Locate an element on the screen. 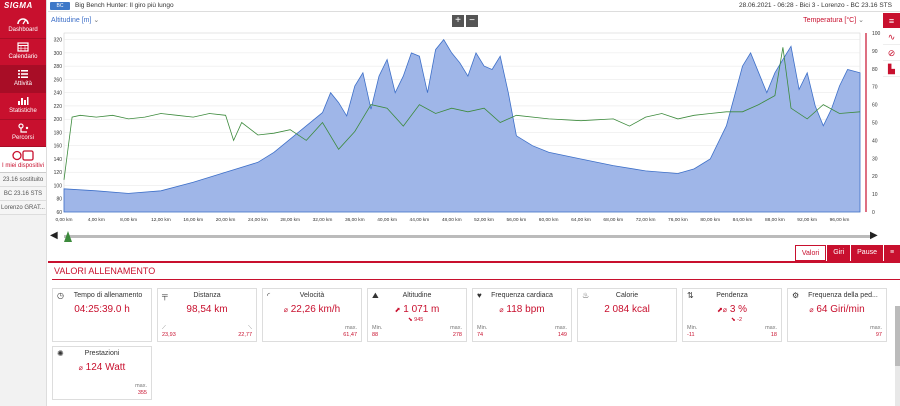 This screenshot has height=406, width=900. y1-tick-label: 120 is located at coordinates (58, 173).